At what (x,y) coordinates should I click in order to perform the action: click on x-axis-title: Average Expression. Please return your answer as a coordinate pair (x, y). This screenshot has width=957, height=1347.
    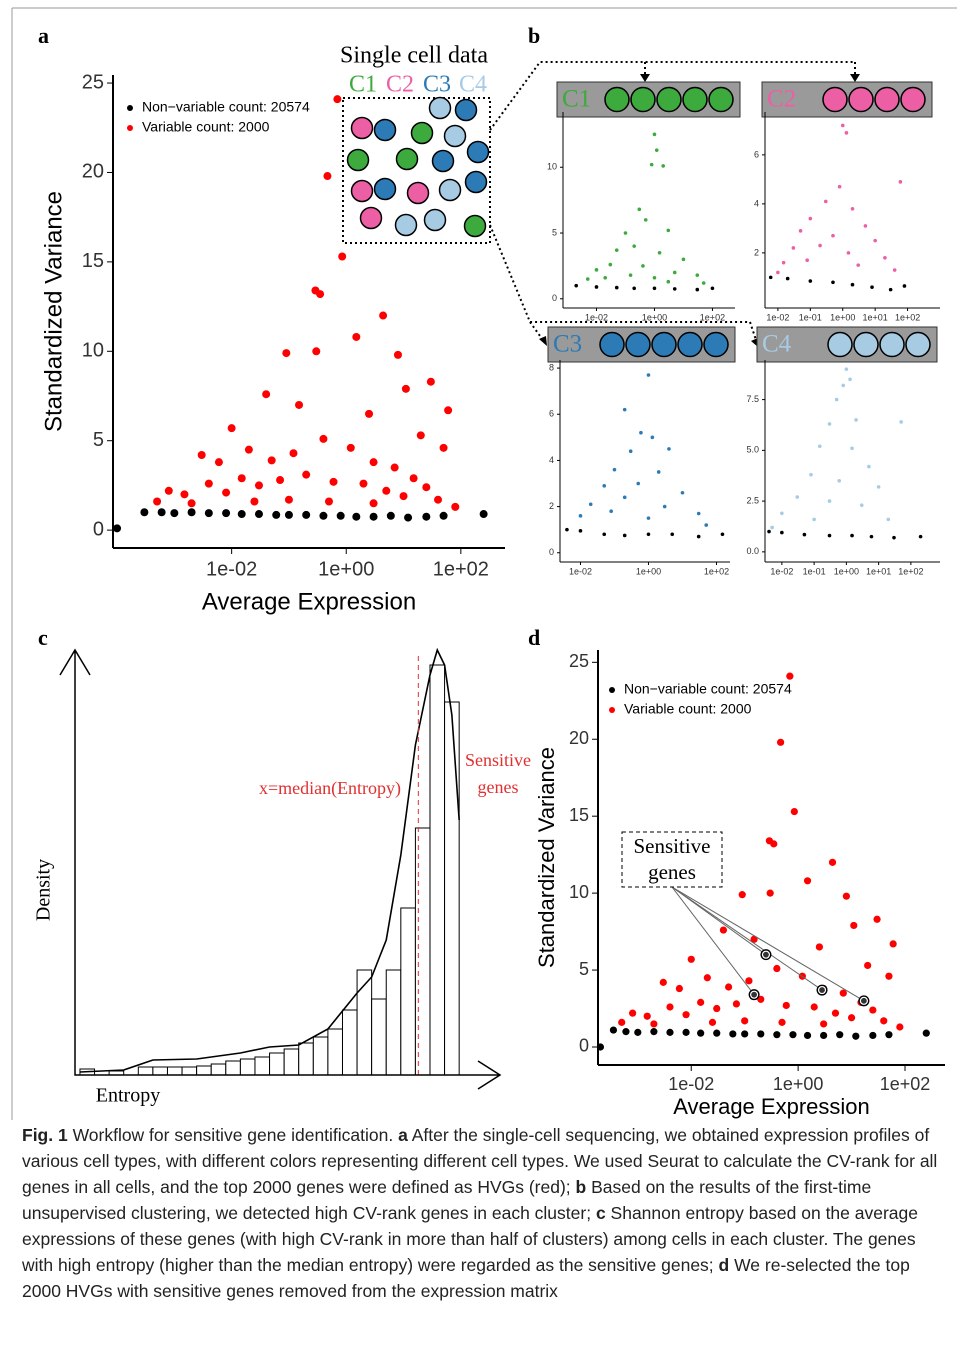
    Looking at the image, I should click on (309, 601).